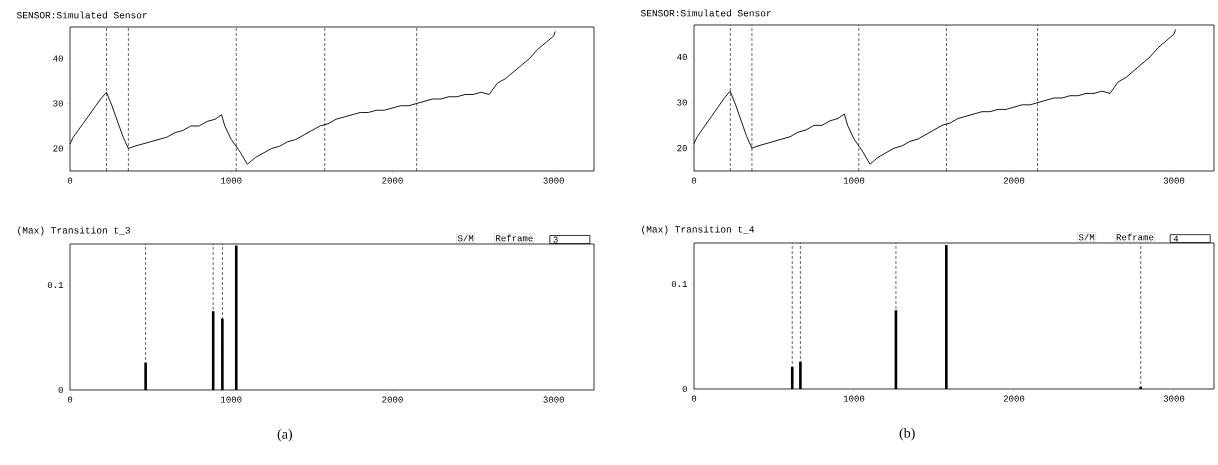  Describe the element at coordinates (555, 239) in the screenshot. I see `text: 3` at that location.